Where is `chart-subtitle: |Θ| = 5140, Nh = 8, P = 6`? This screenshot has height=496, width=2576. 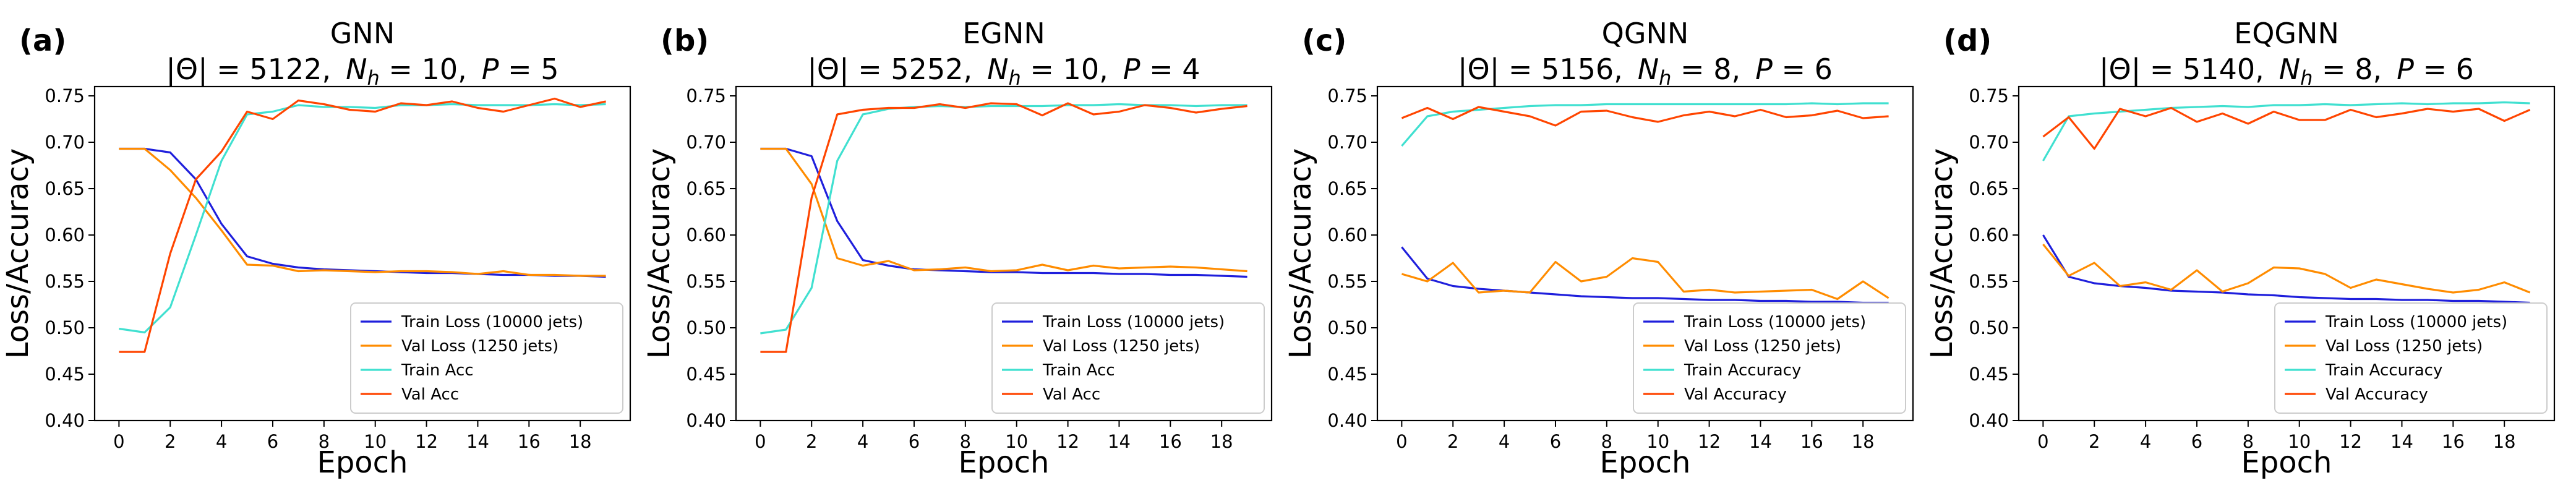
chart-subtitle: |Θ| = 5140, Nh = 8, P = 6 is located at coordinates (2286, 71).